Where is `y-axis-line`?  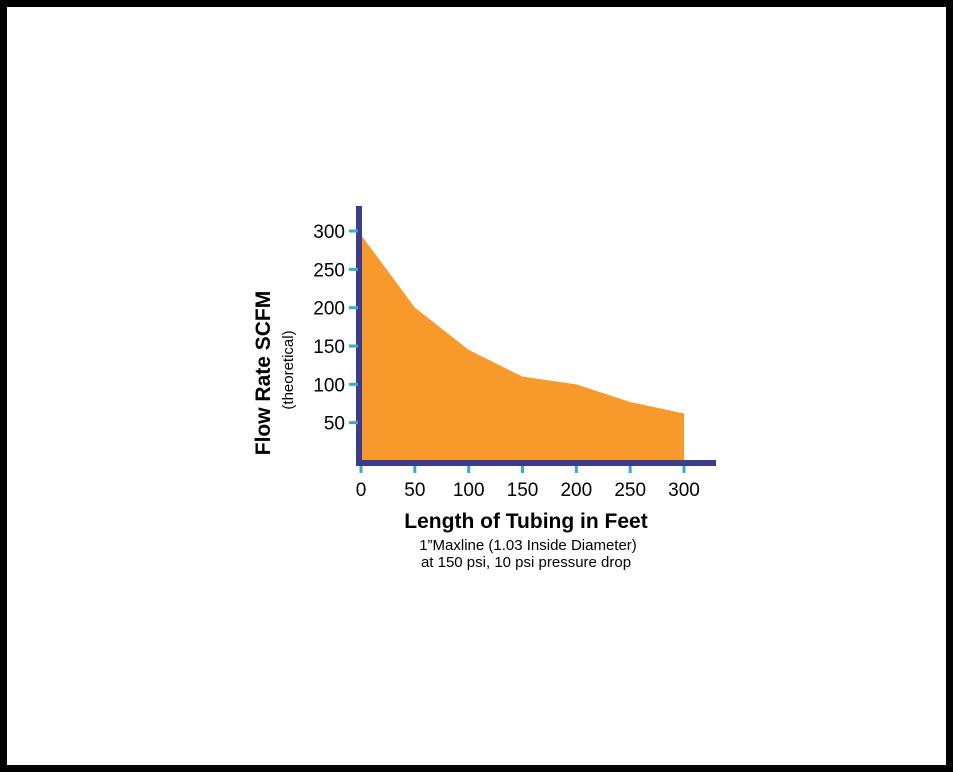
y-axis-line is located at coordinates (359, 336).